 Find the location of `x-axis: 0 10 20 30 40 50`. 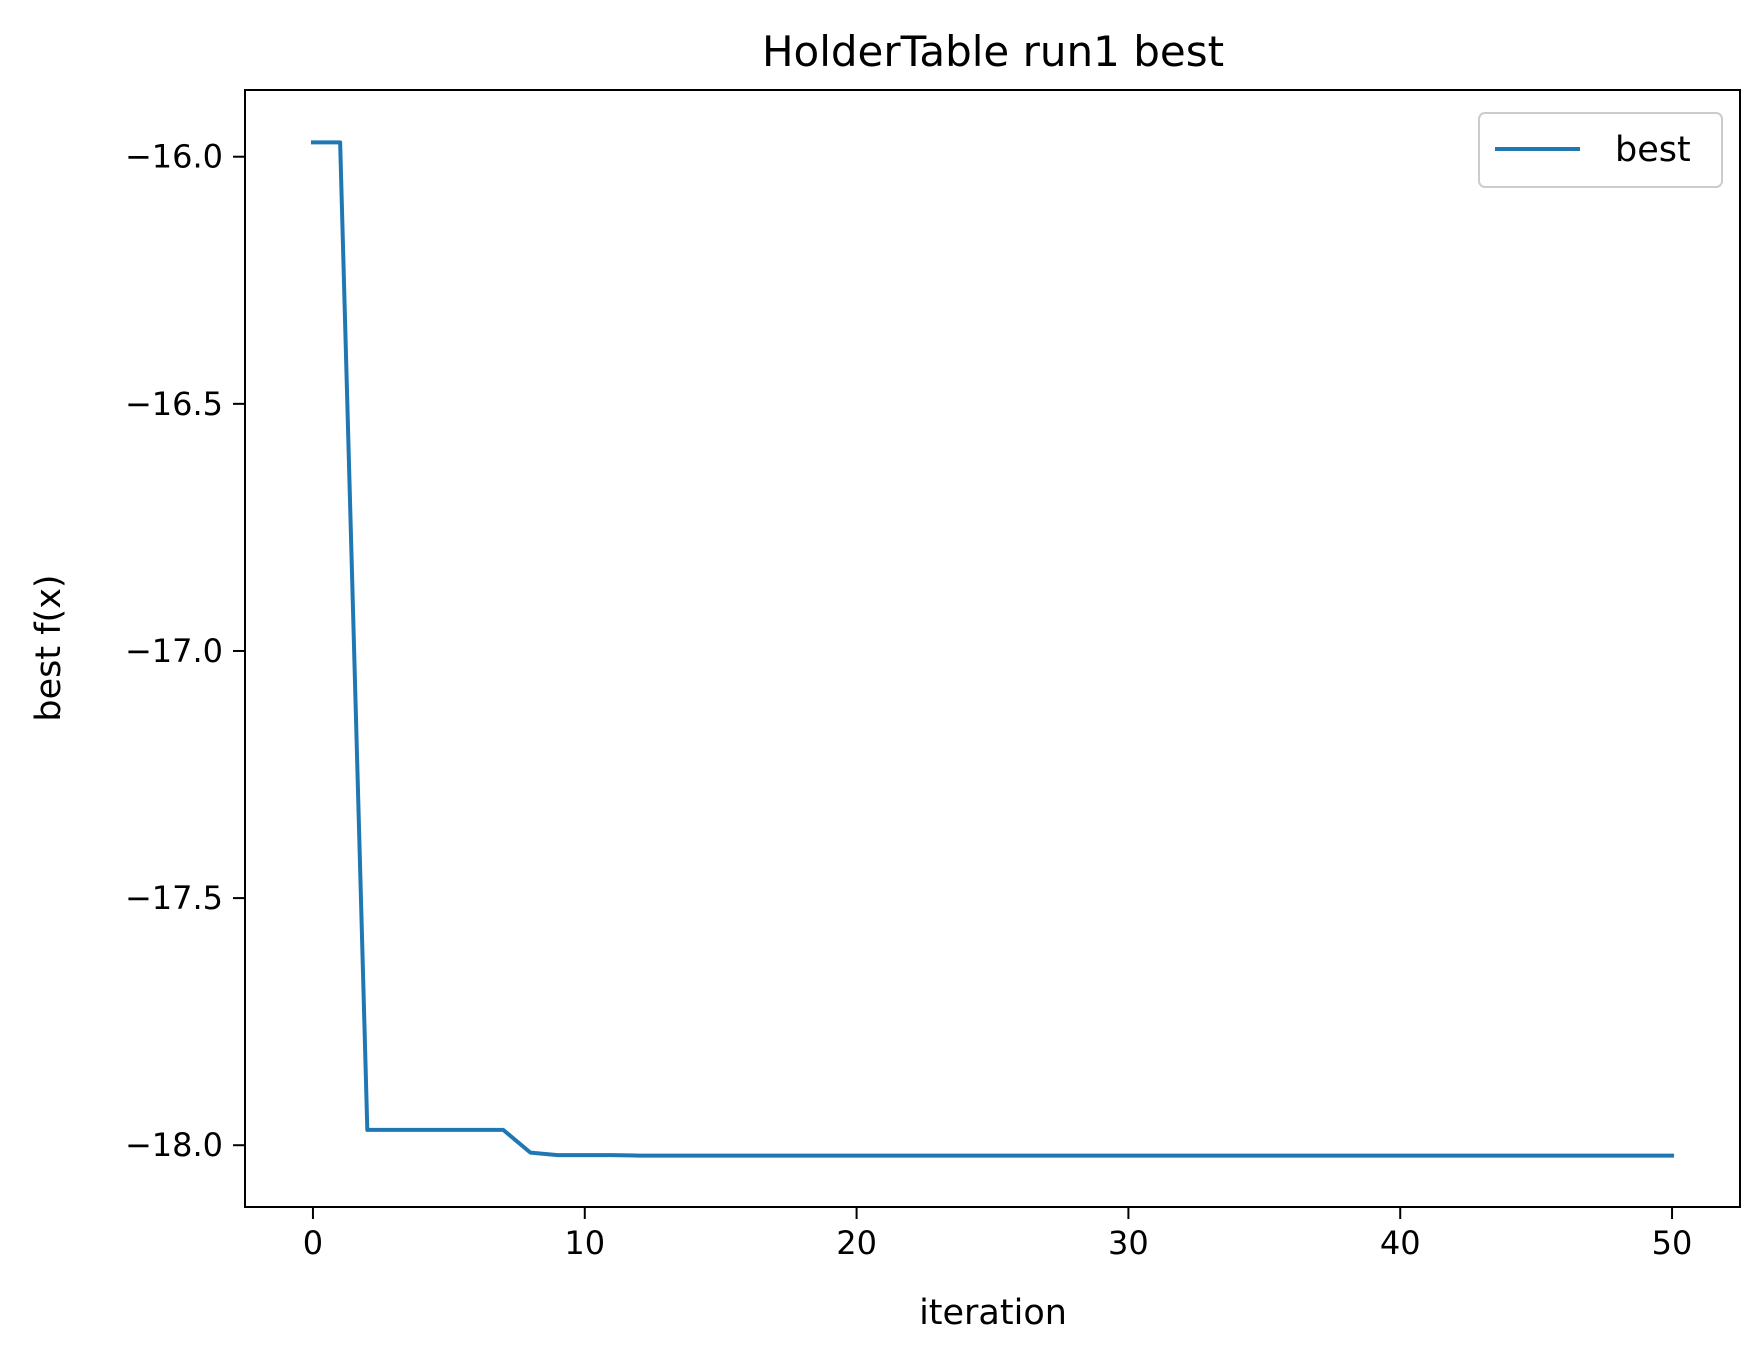

x-axis: 0 10 20 30 40 50 is located at coordinates (998, 1234).